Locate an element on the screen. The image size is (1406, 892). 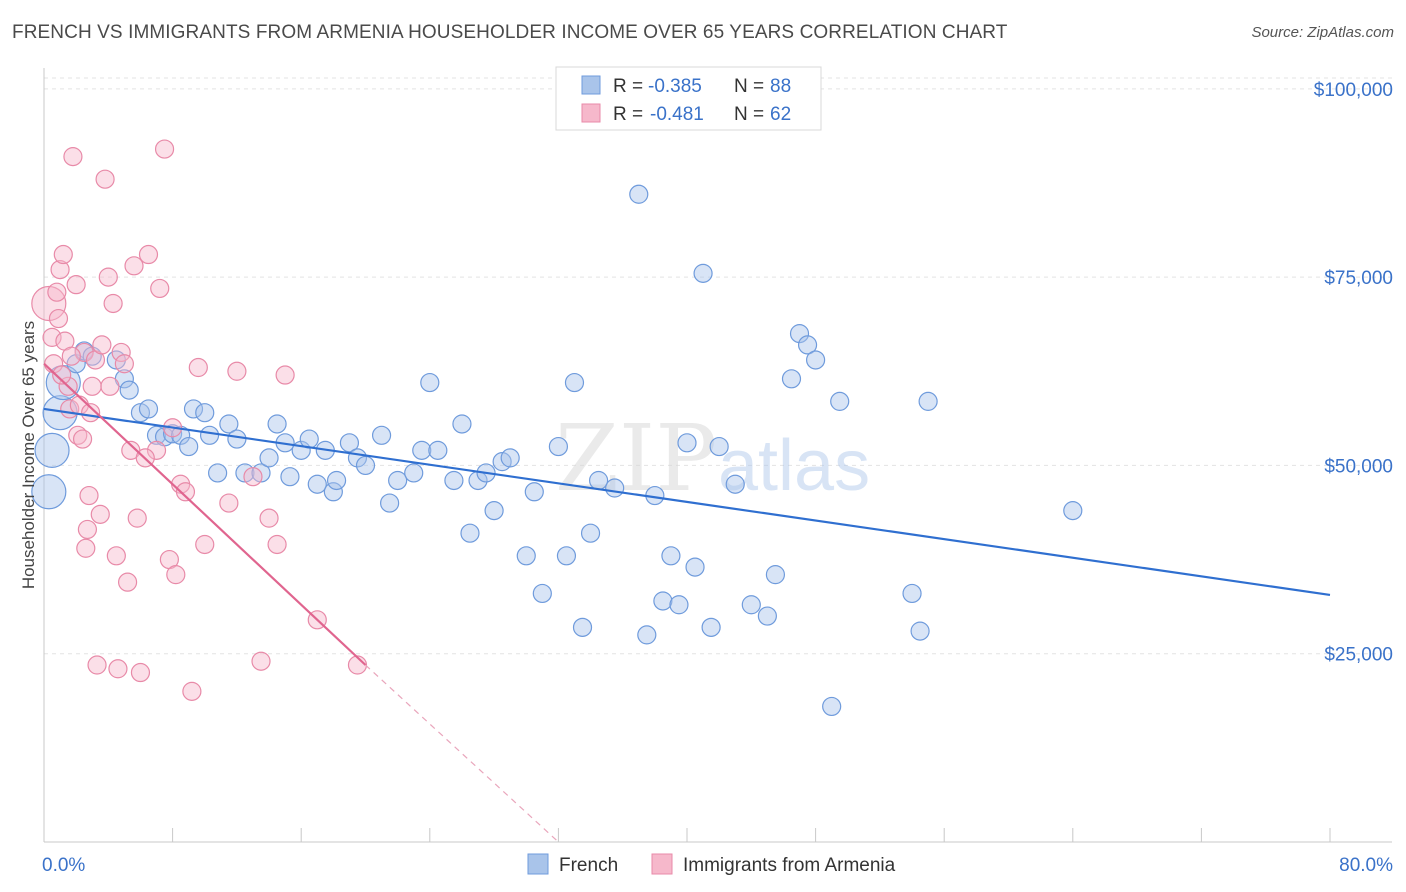
chart-source: Source: ZipAtlas.com is located at coordinates (1322, 32).